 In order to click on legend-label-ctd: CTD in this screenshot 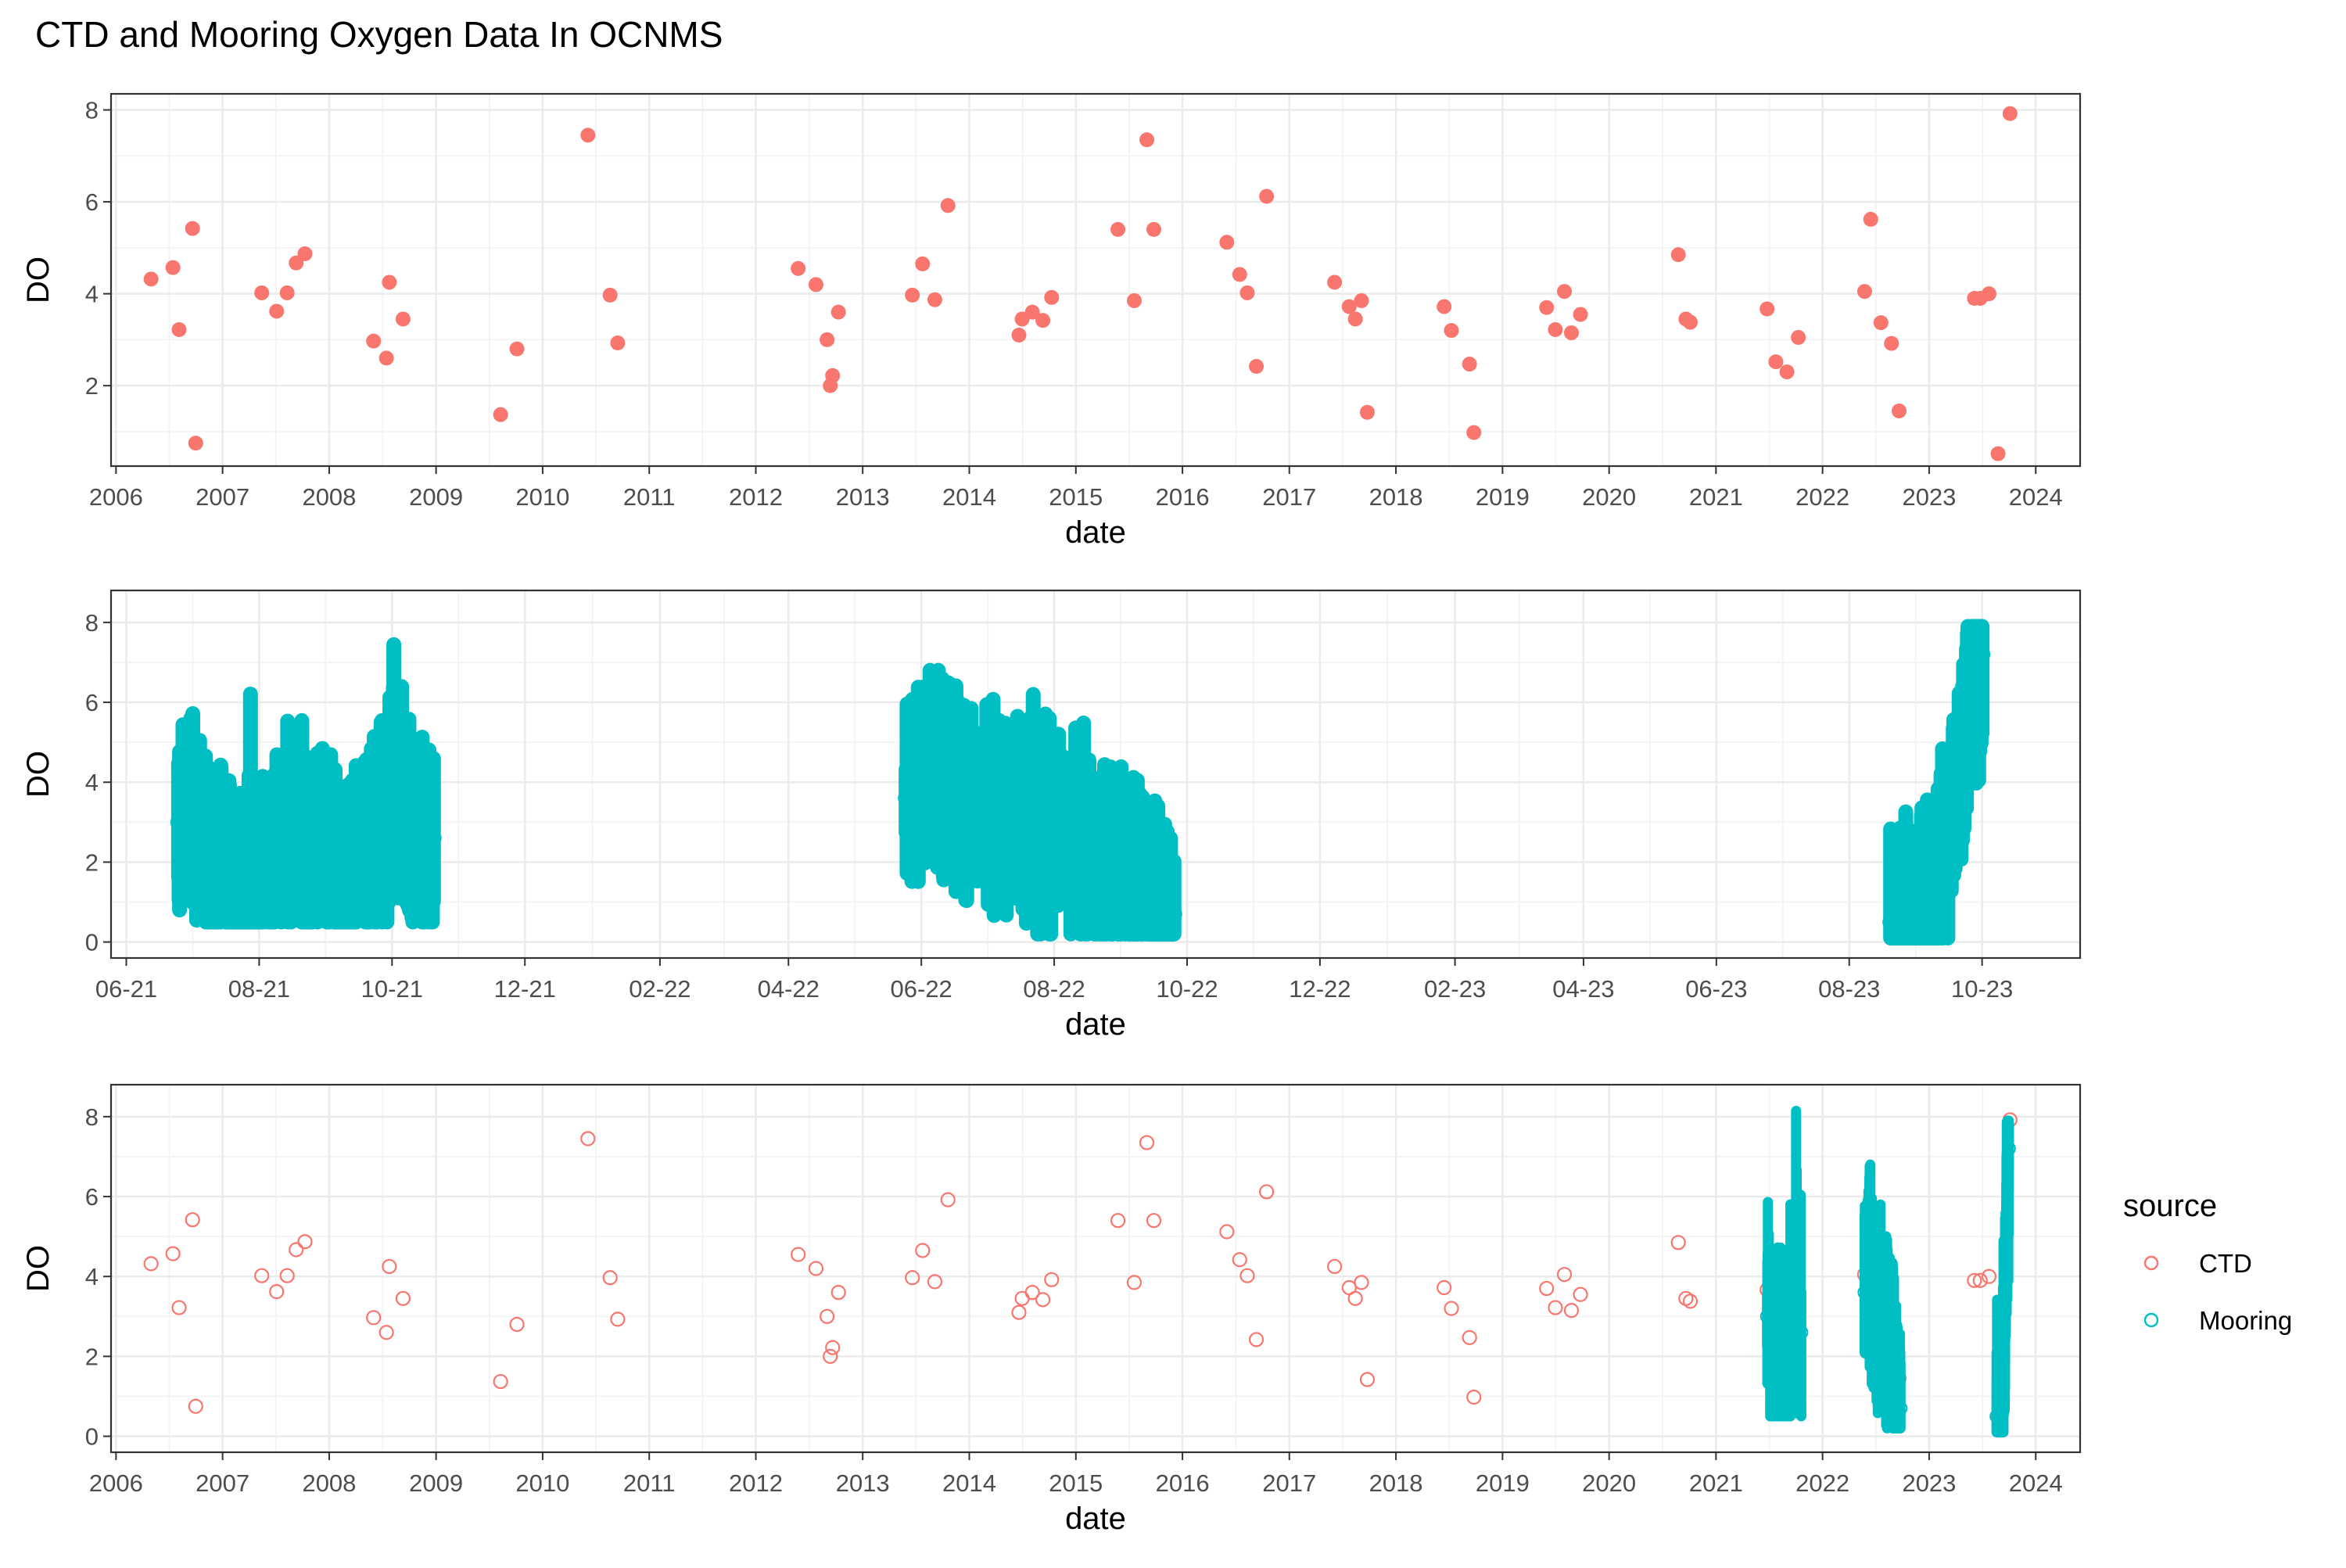, I will do `click(2225, 1263)`.